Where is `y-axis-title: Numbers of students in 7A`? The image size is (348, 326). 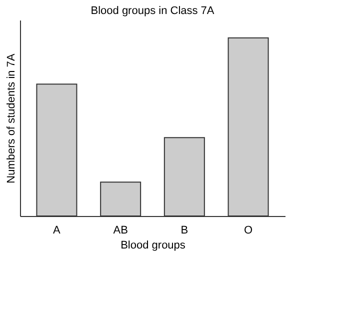 y-axis-title: Numbers of students in 7A is located at coordinates (12, 118).